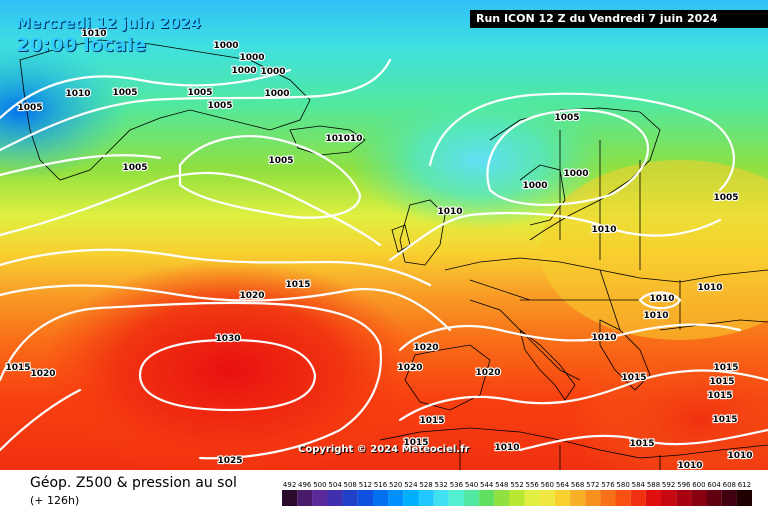 Image resolution: width=768 pixels, height=512 pixels. What do you see at coordinates (305, 485) in the screenshot?
I see `legend-value: 496` at bounding box center [305, 485].